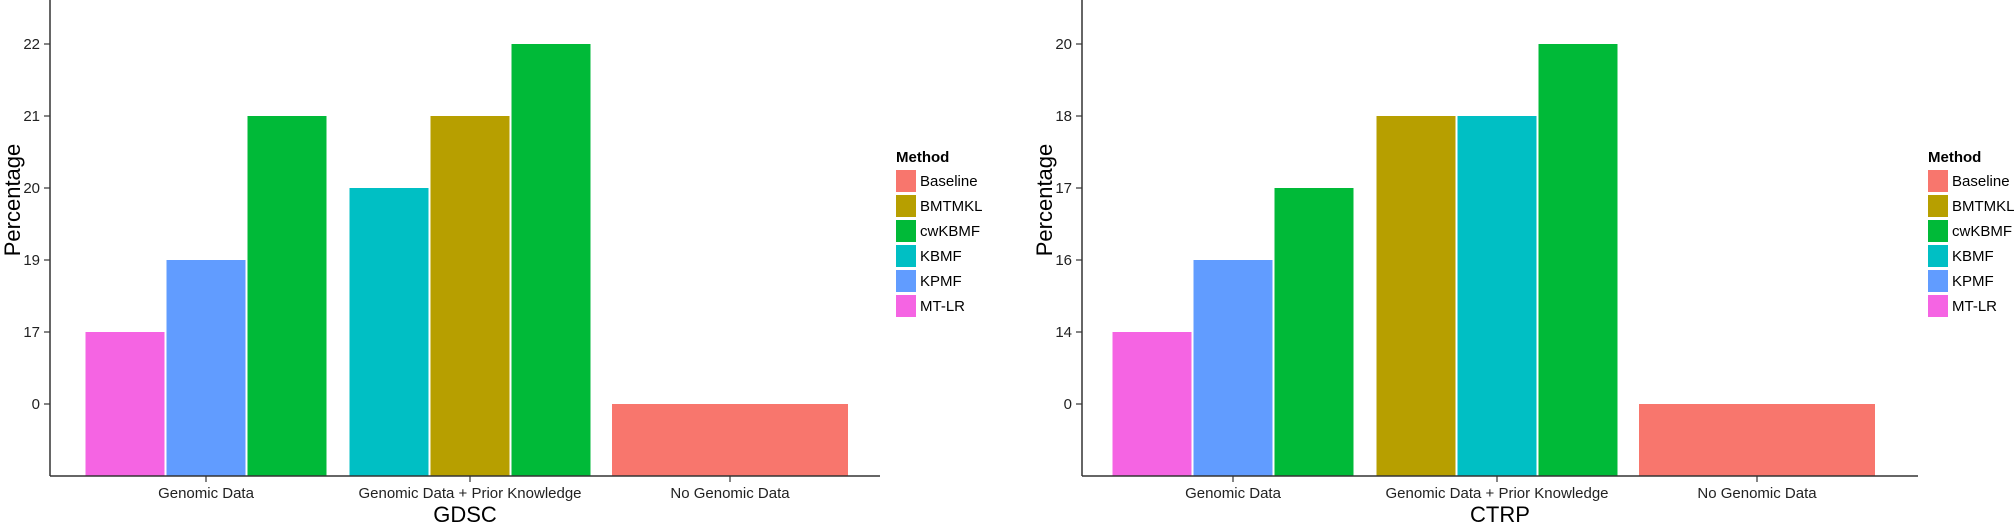 This screenshot has width=2016, height=528. What do you see at coordinates (31, 116) in the screenshot?
I see `y-tick-label: 21` at bounding box center [31, 116].